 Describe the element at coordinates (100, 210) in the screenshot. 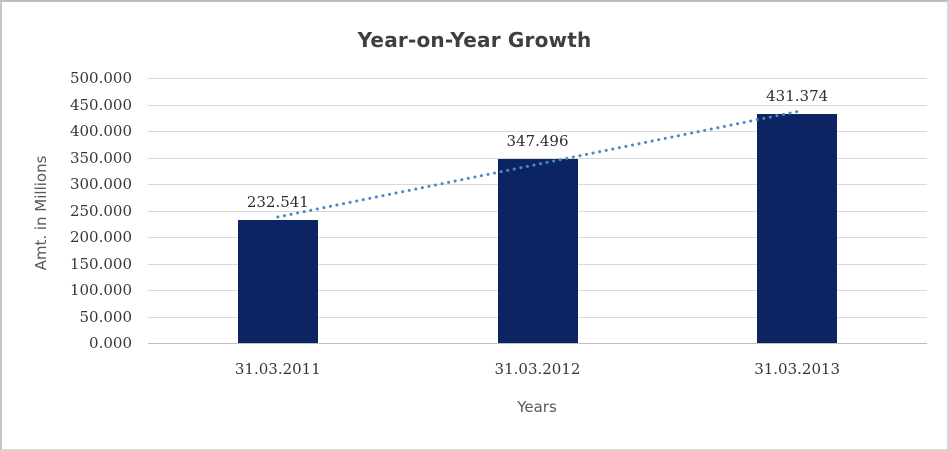

I see `y-tick-label: 250.000` at that location.